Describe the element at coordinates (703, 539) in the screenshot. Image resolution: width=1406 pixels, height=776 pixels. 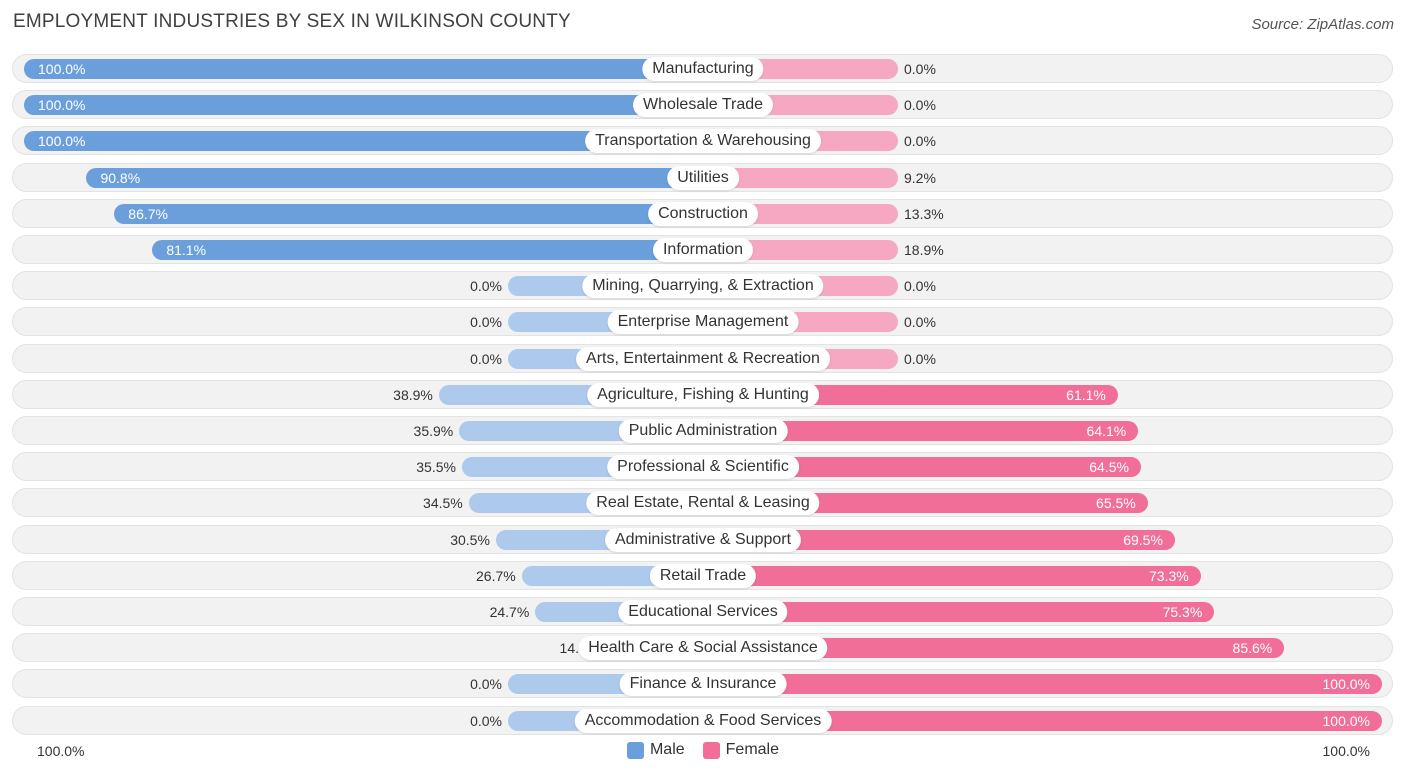
I see `category-label: Administrative & Support` at that location.